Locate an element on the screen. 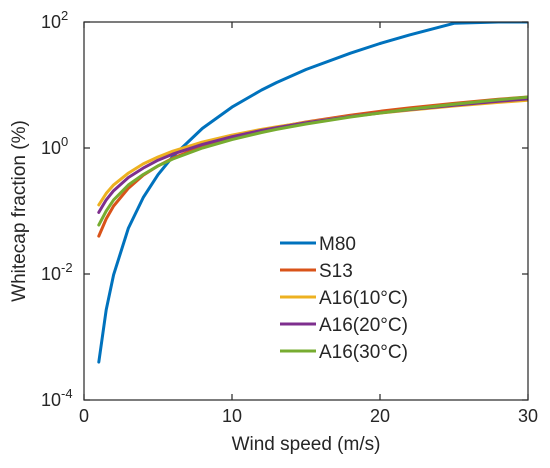 This screenshot has height=468, width=550. x-tick-label: 0 is located at coordinates (84, 416).